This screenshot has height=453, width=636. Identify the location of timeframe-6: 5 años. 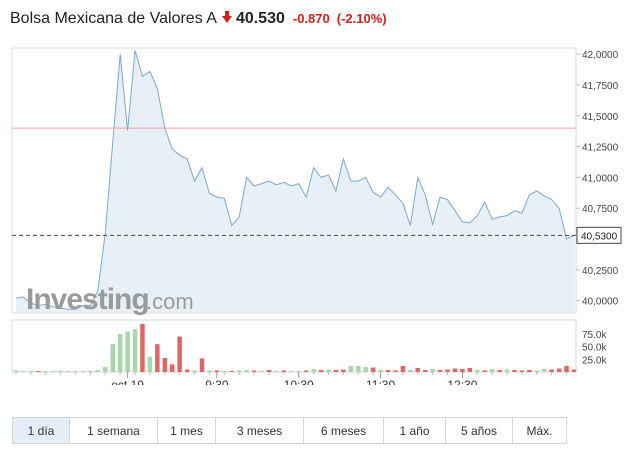
(479, 430).